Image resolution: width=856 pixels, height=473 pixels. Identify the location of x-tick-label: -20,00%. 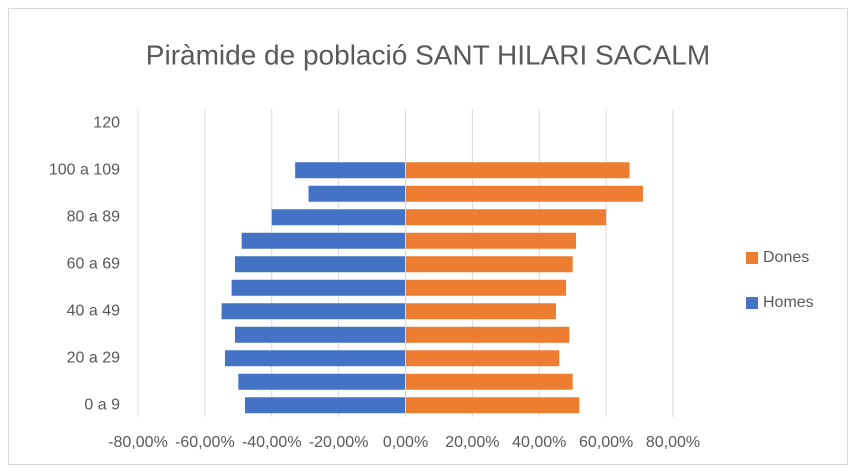
(339, 442).